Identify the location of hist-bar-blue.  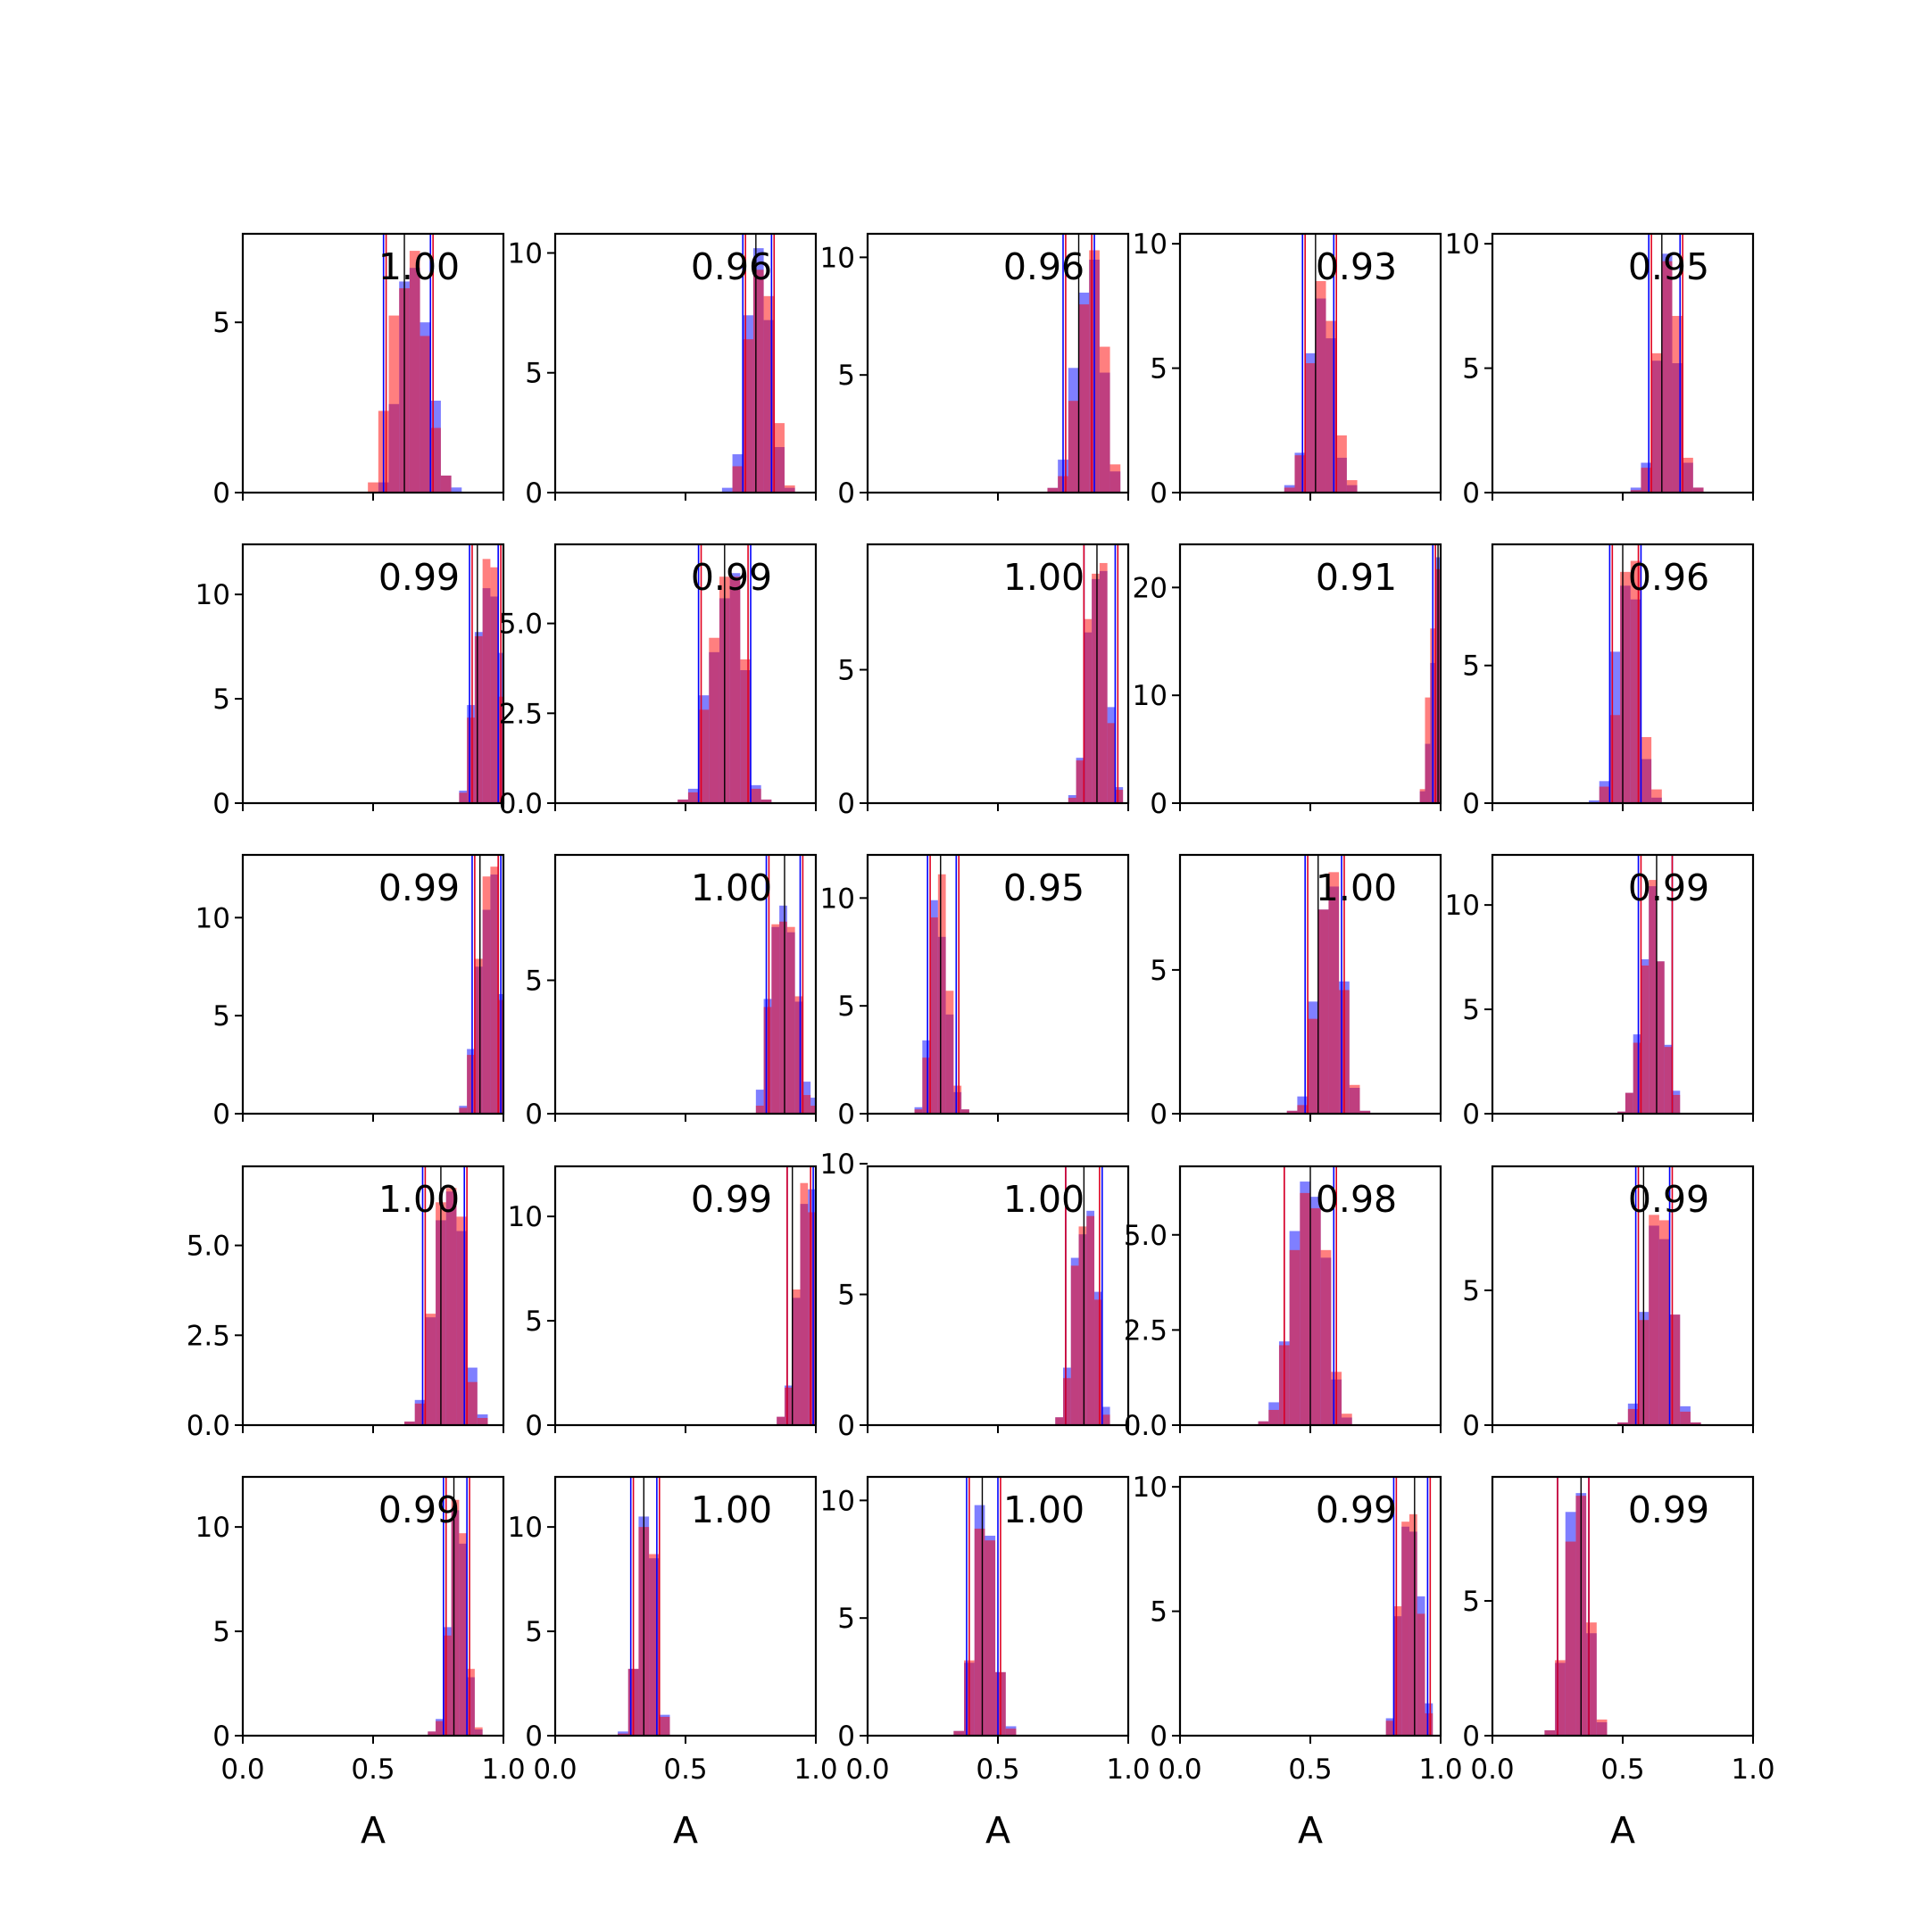
(759, 1102).